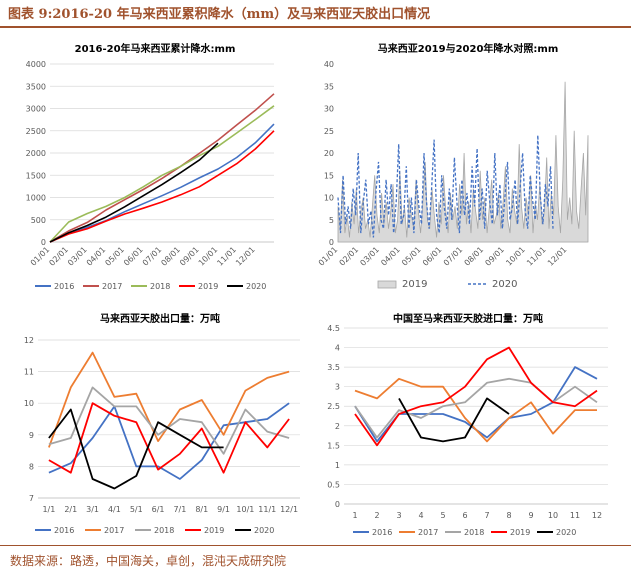  What do you see at coordinates (114, 509) in the screenshot?
I see `x-tick-label: 4/1` at bounding box center [114, 509].